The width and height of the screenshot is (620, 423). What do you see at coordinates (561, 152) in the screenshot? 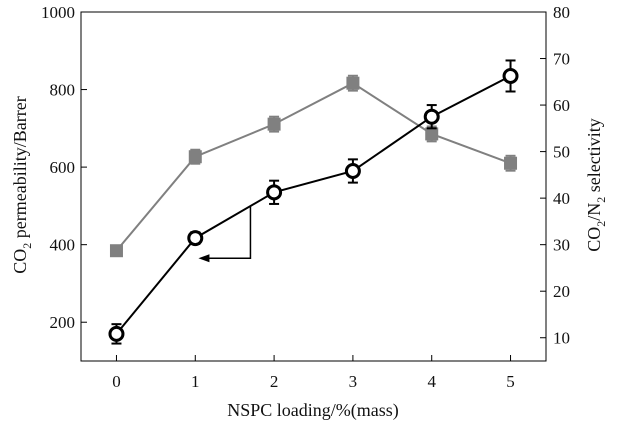
I see `right-tick-label-50: 50` at bounding box center [561, 152].